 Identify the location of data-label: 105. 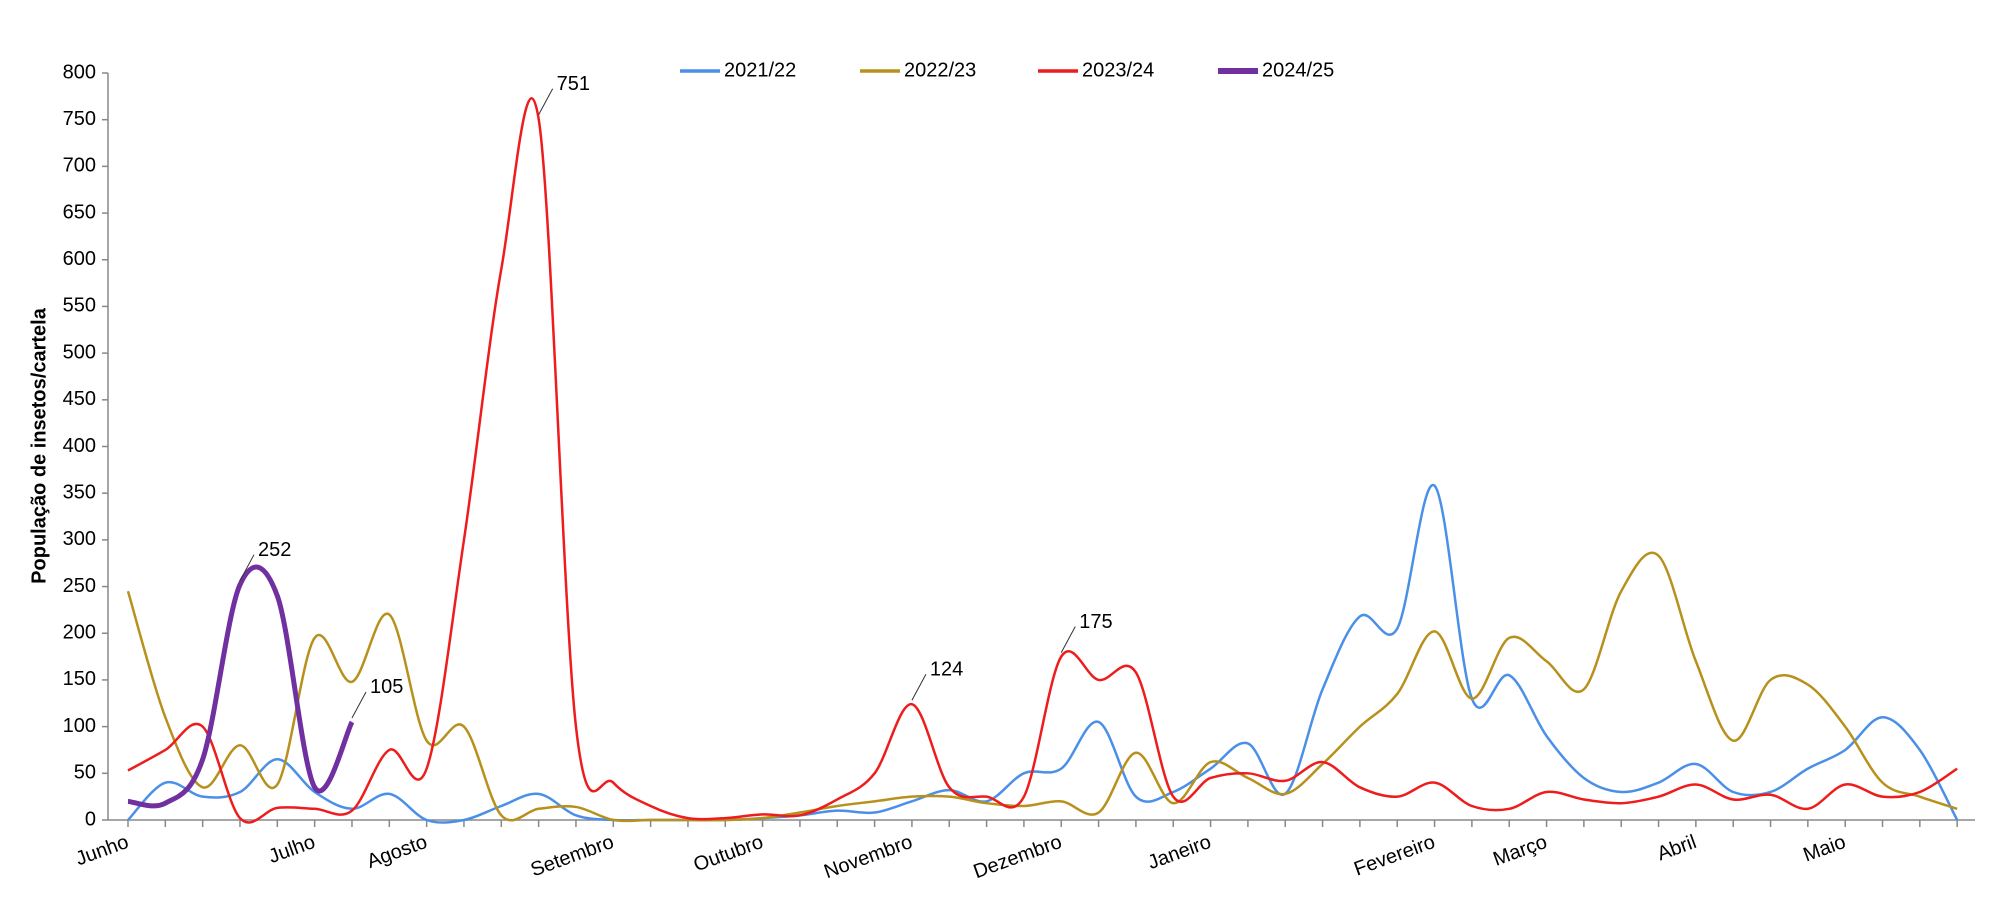
(386, 687).